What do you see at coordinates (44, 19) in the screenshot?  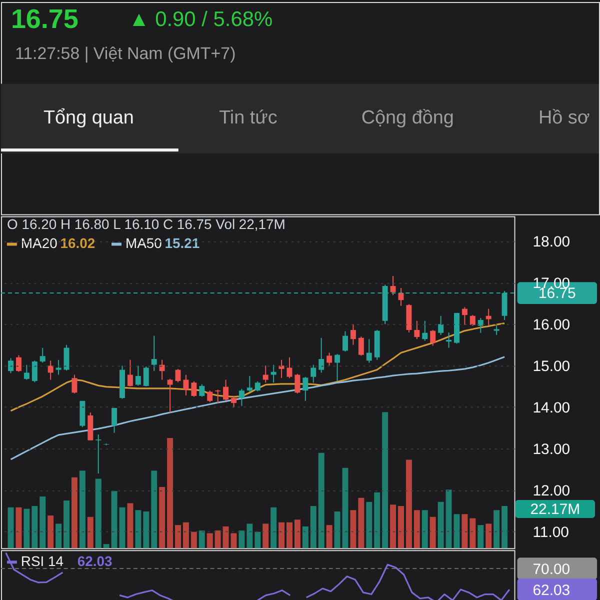 I see `chart-title: 16.75` at bounding box center [44, 19].